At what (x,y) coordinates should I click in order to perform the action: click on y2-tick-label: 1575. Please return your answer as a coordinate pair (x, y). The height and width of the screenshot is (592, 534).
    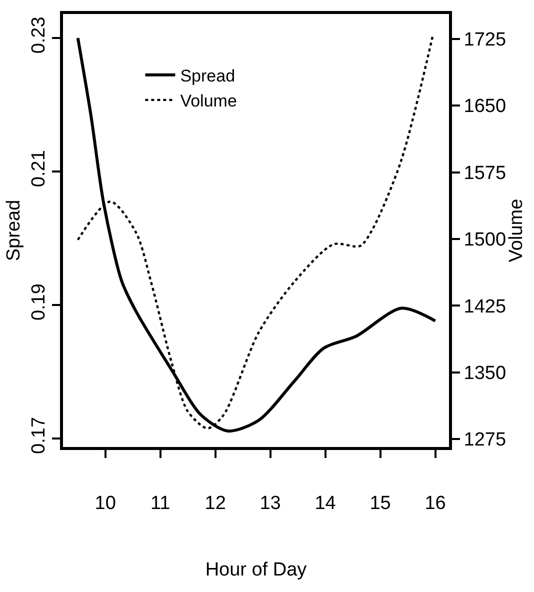
    Looking at the image, I should click on (485, 173).